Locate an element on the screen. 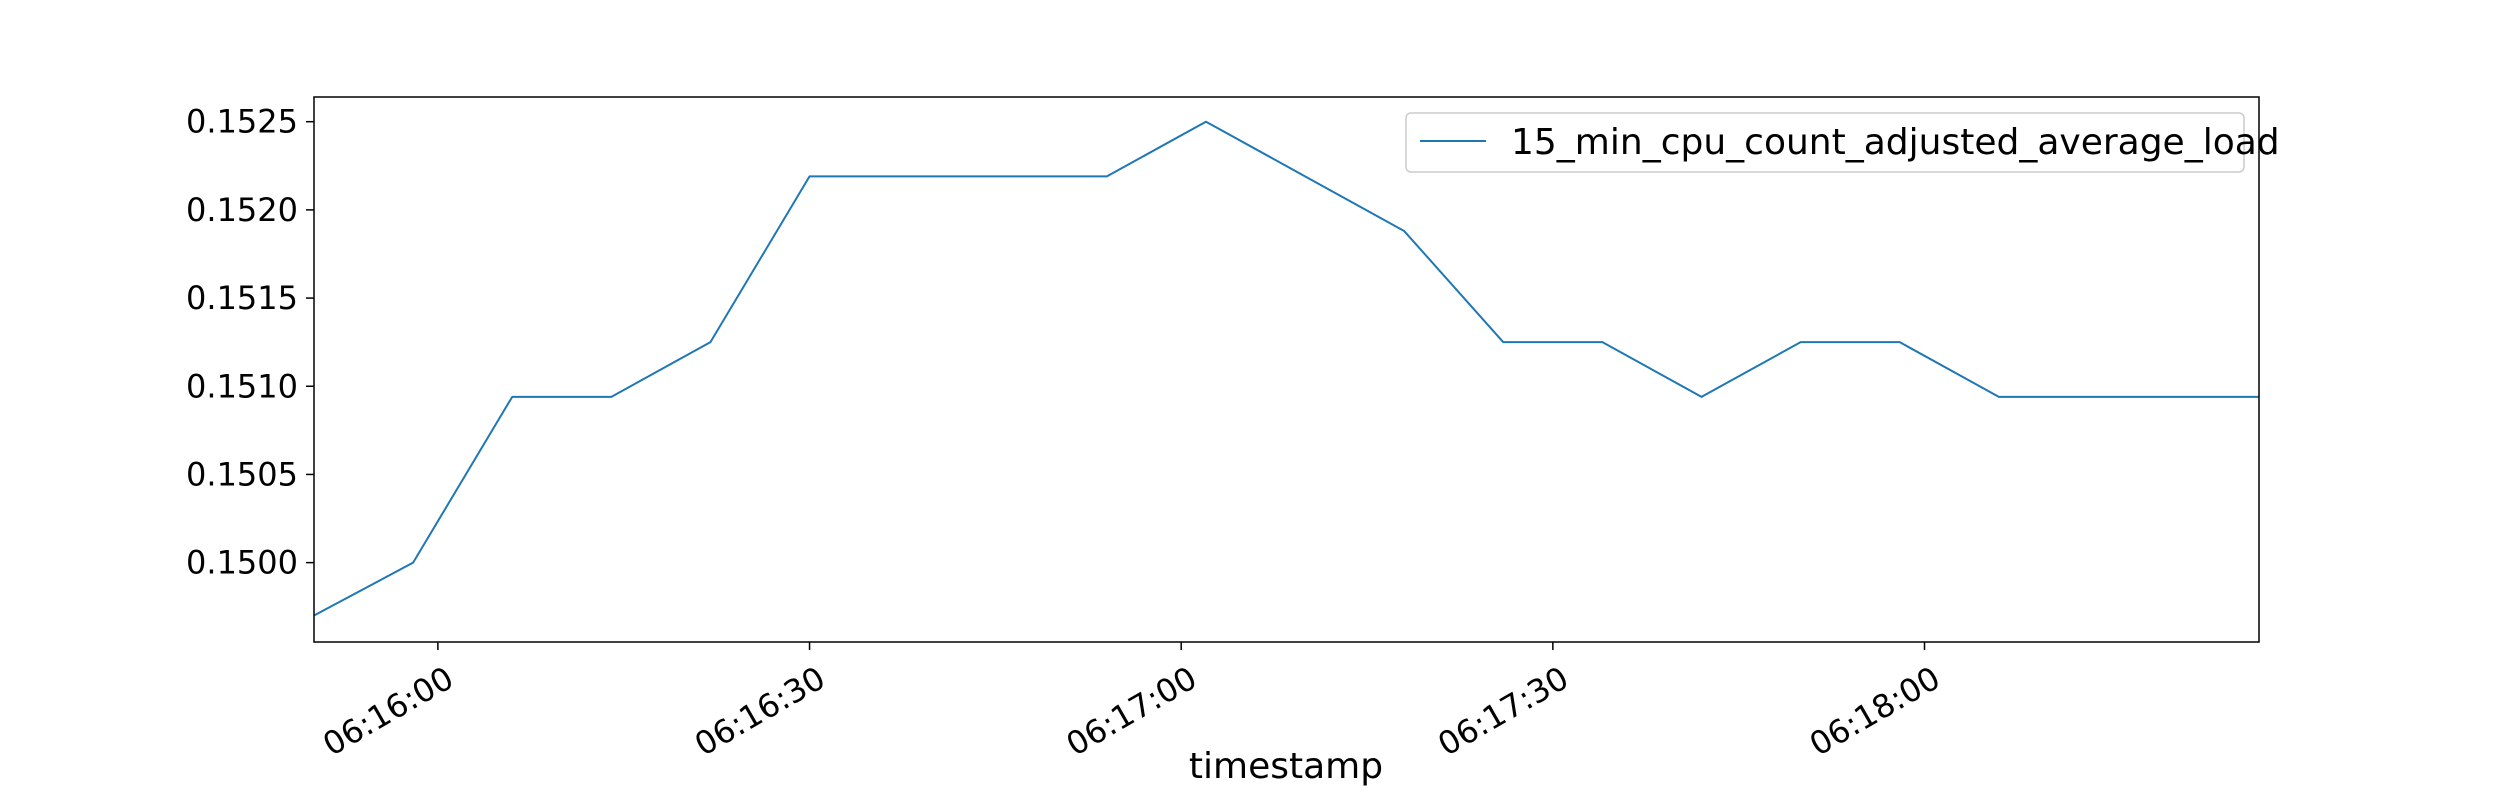 The image size is (2500, 800). y-tick-label-4: 0.1520 is located at coordinates (242, 210).